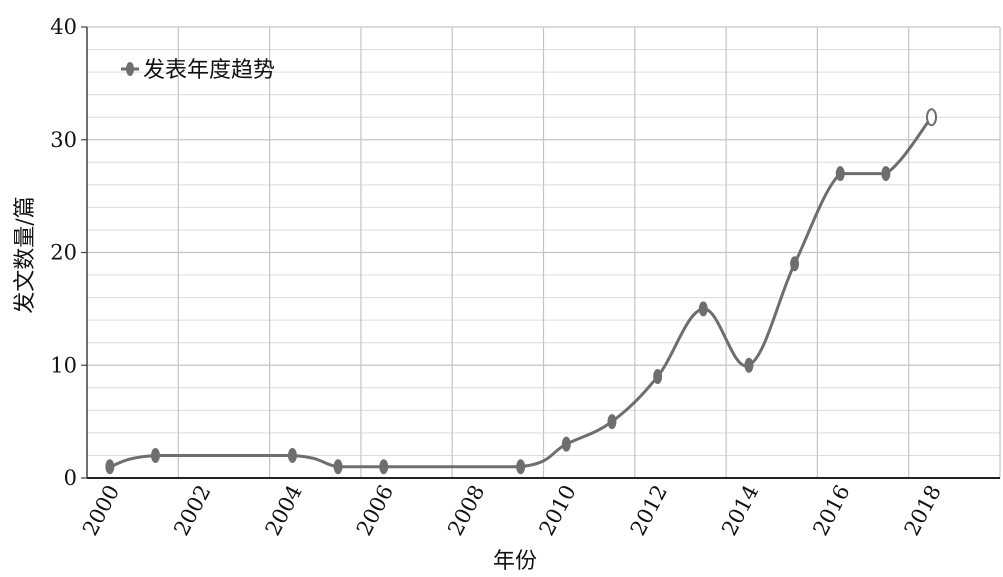 The height and width of the screenshot is (577, 1003). I want to click on x-tick-label: 2012, so click(649, 510).